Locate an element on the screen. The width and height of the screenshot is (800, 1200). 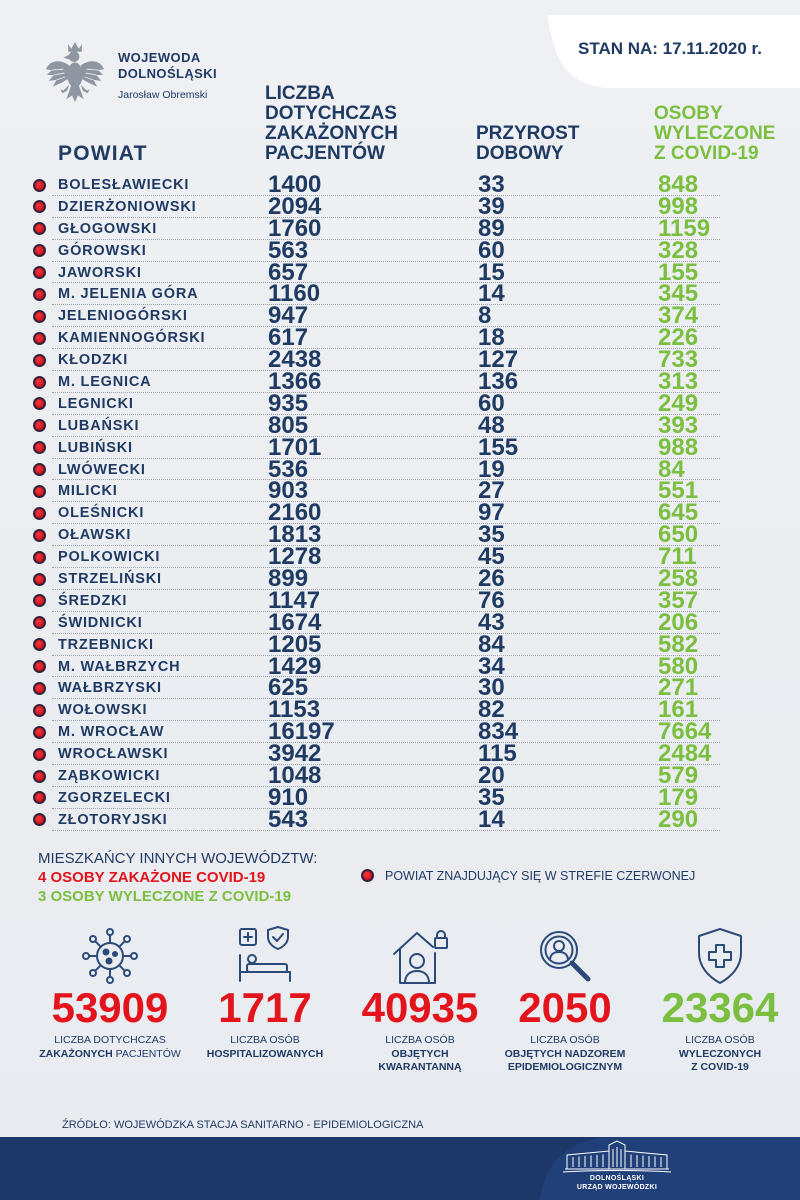
daily-increase: 15 is located at coordinates (491, 272).